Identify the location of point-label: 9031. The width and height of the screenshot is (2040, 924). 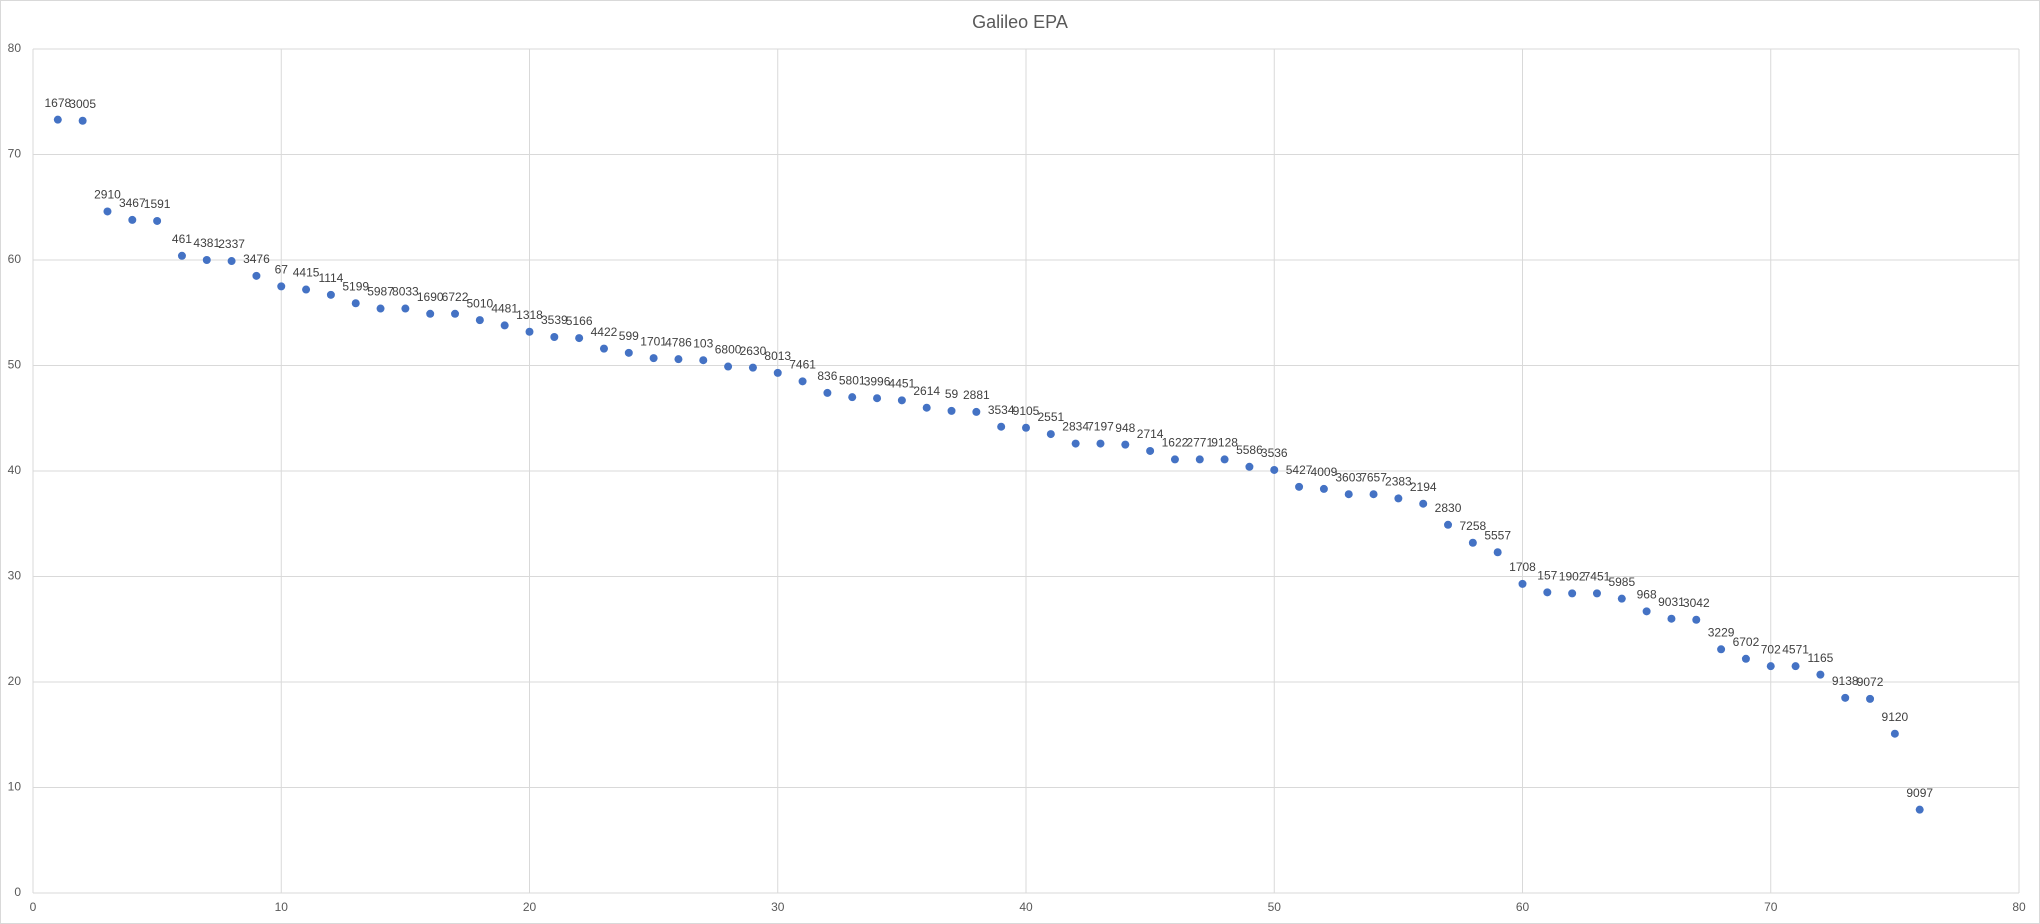
(1671, 602).